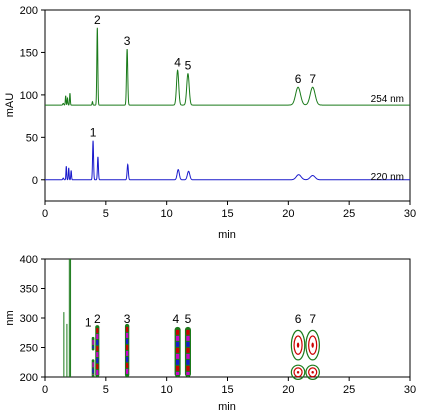 The height and width of the screenshot is (417, 424). Describe the element at coordinates (29, 260) in the screenshot. I see `y-tick-label: 400` at that location.